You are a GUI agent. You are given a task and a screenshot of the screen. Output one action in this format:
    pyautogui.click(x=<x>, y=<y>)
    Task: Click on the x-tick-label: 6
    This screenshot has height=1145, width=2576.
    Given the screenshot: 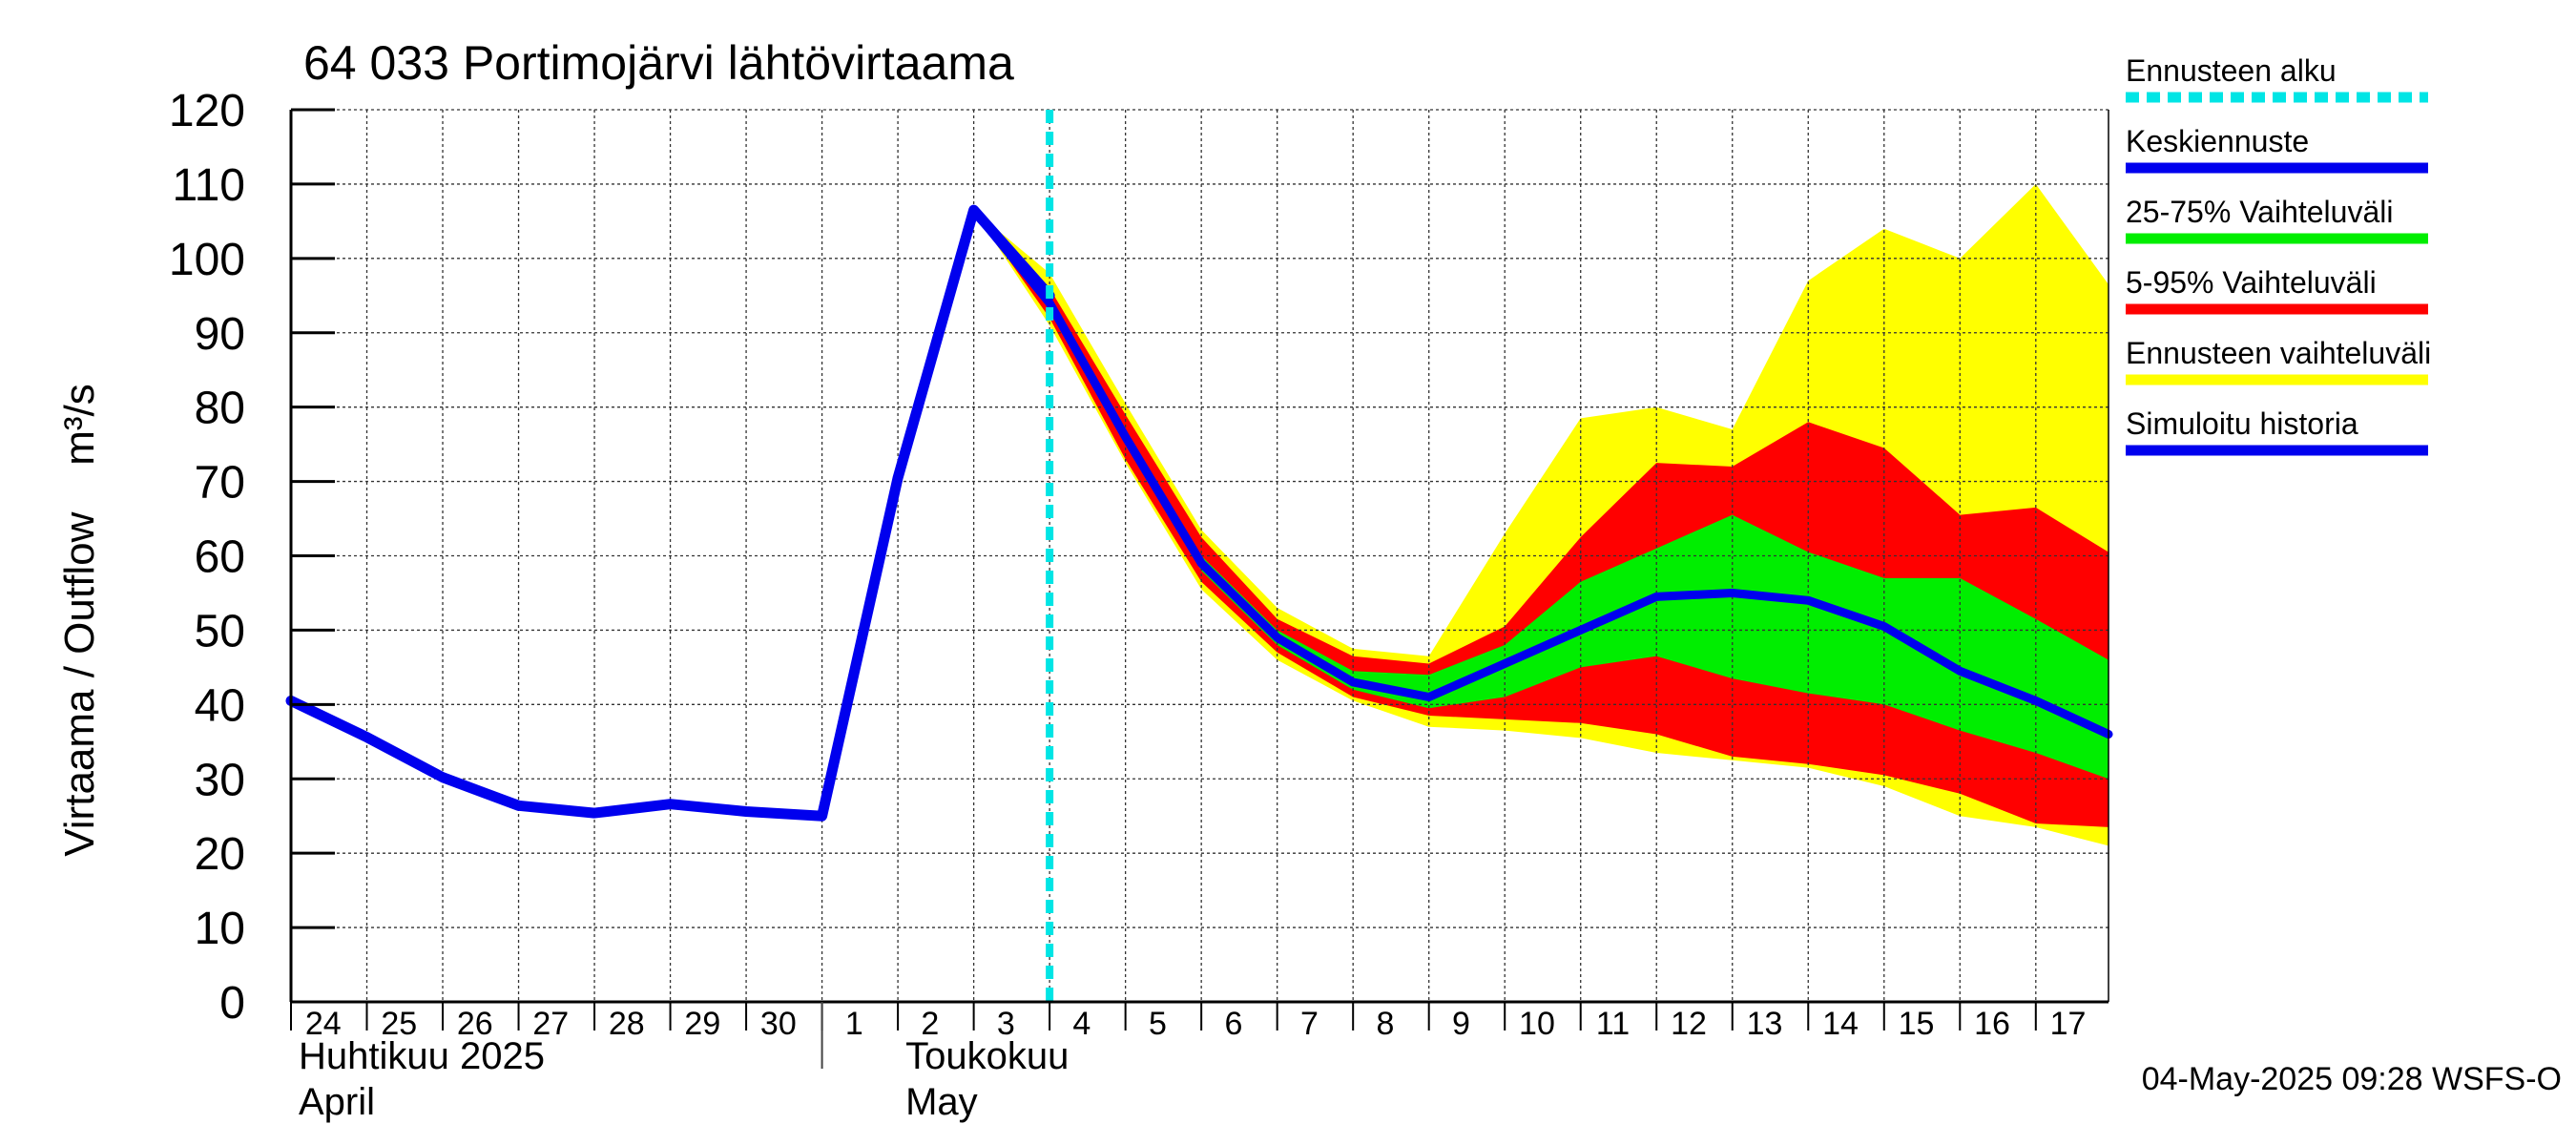 What is the action you would take?
    pyautogui.click(x=1233, y=1024)
    